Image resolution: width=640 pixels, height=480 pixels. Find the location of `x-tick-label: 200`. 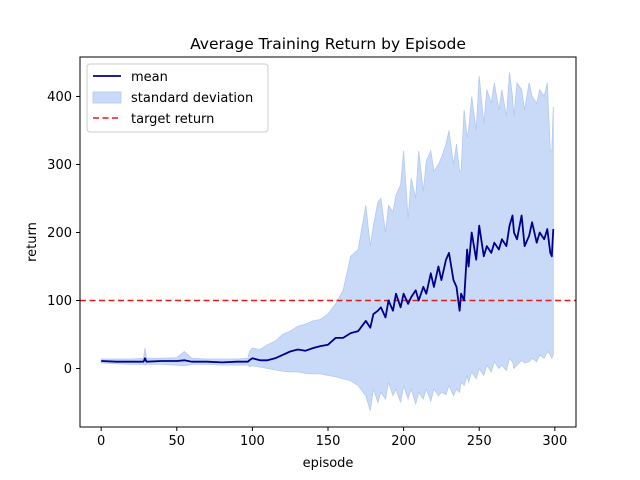

x-tick-label: 200 is located at coordinates (403, 441).